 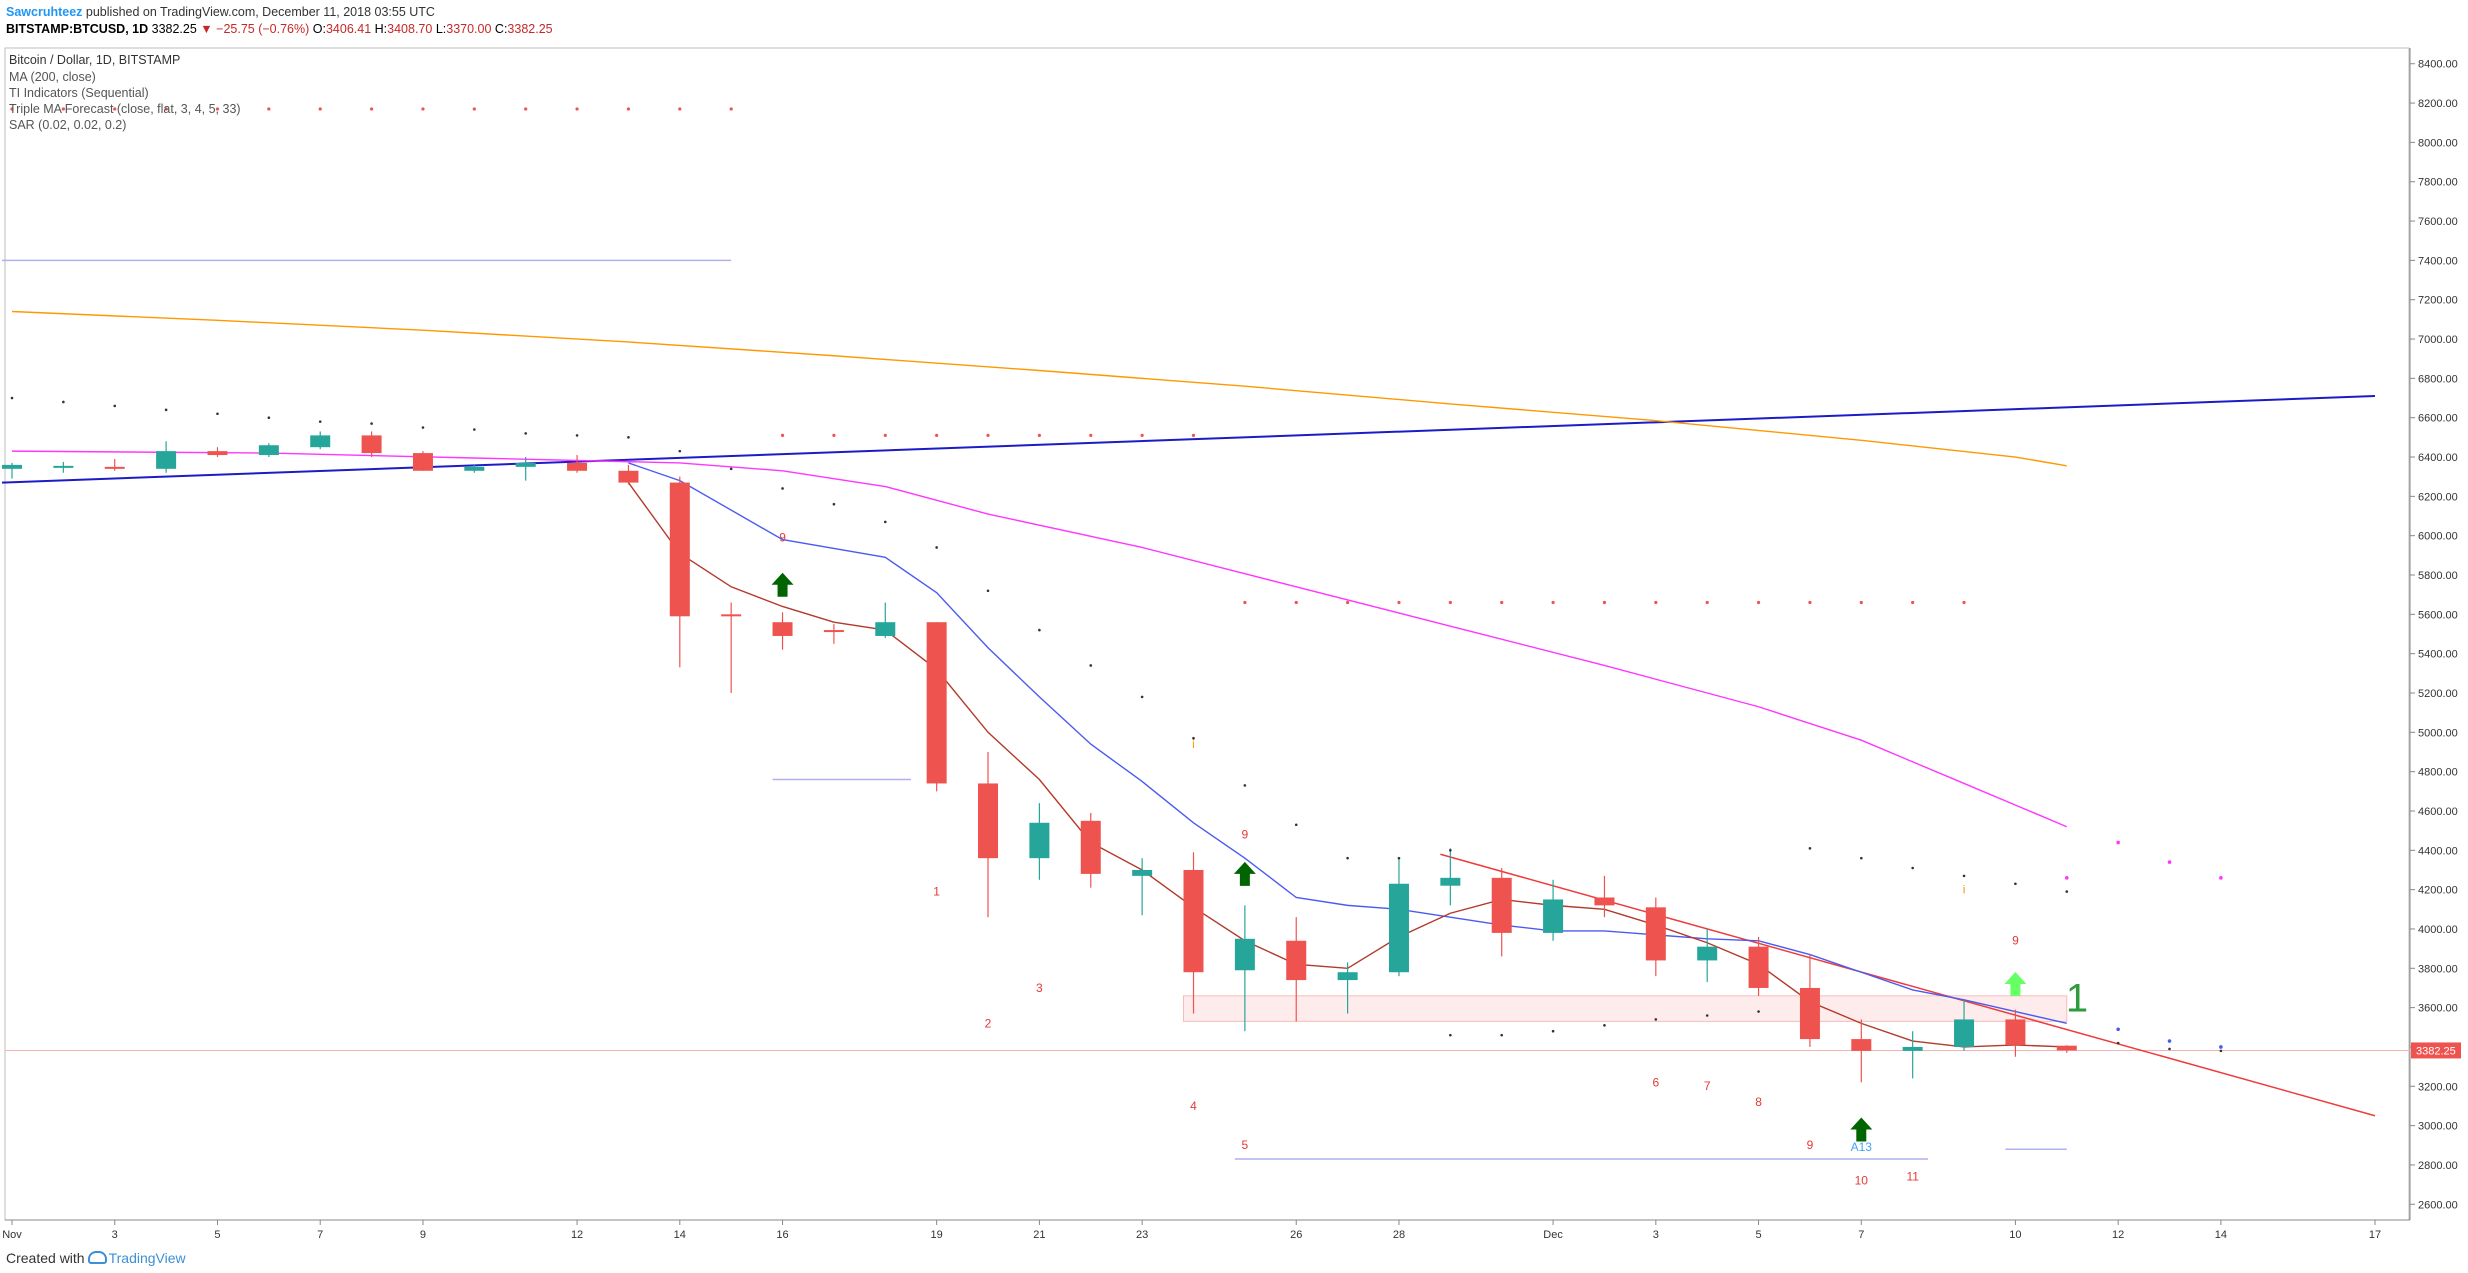 I want to click on sequential-count-label: 3, so click(x=1039, y=988).